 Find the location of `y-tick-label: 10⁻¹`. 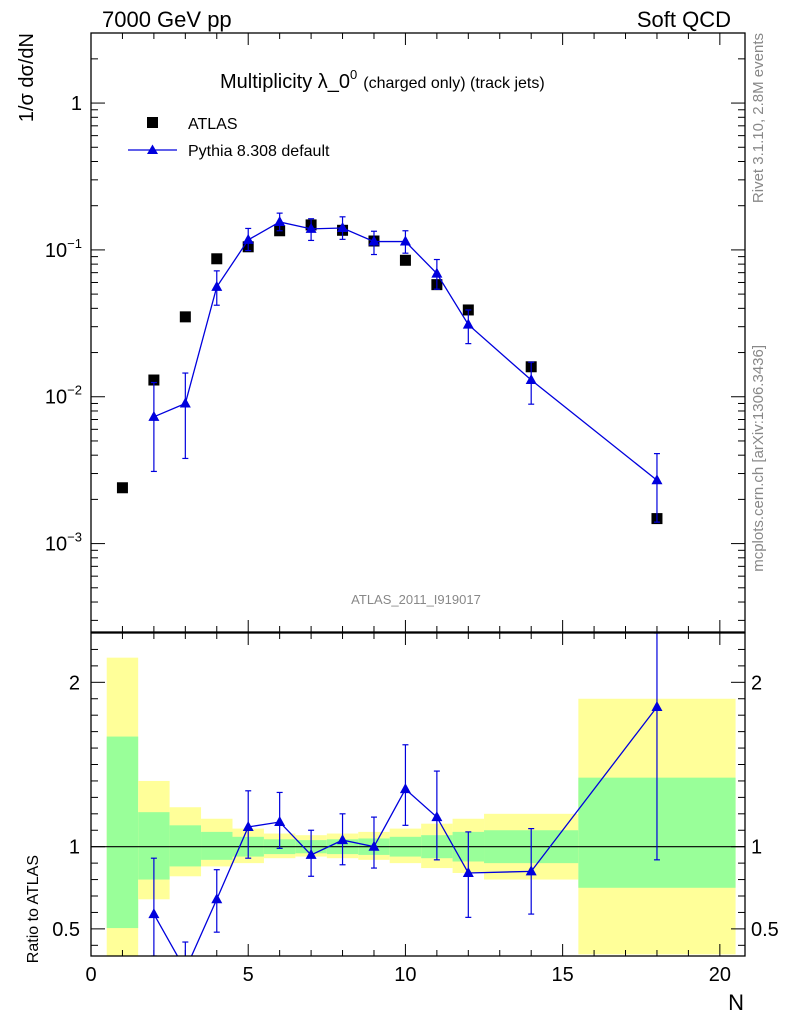

y-tick-label: 10⁻¹ is located at coordinates (63, 249).